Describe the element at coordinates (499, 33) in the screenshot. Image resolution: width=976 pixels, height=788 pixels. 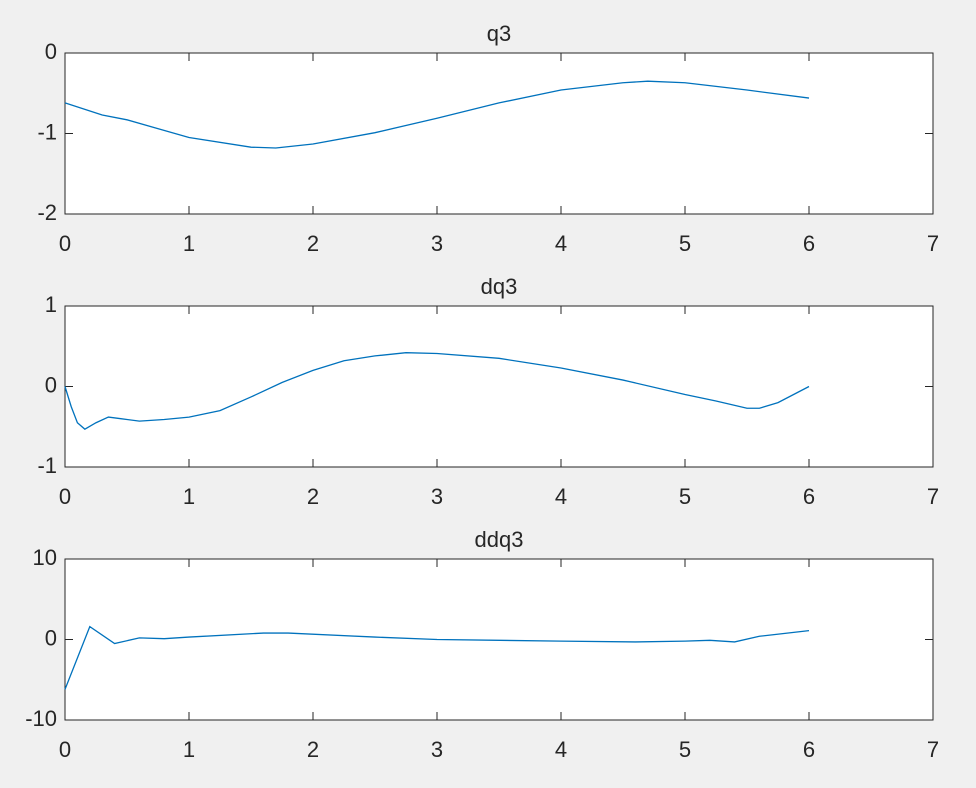
I see `chart-title: q3` at that location.